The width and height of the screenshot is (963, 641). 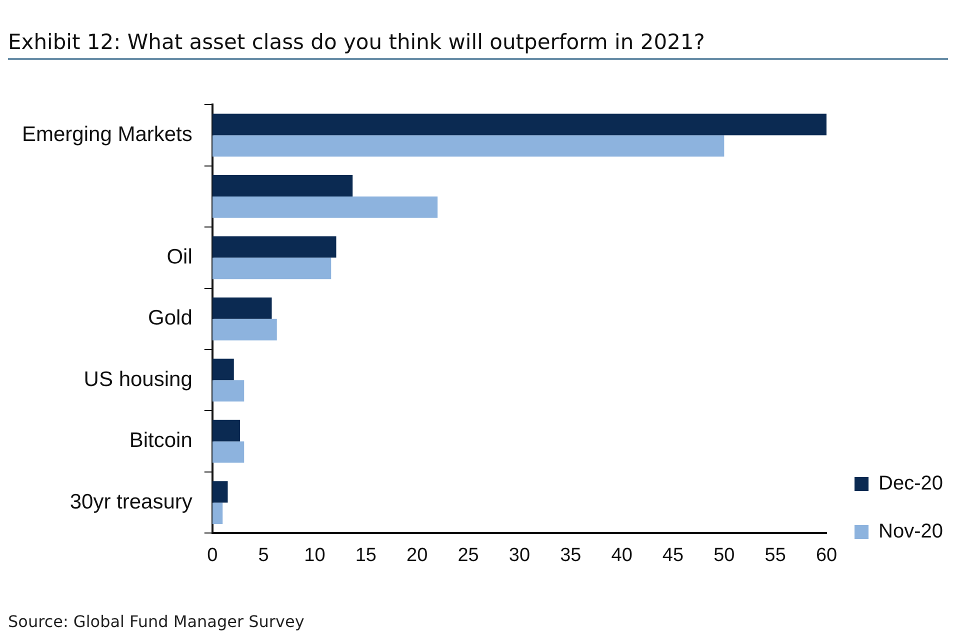 I want to click on x-tick-label: 25, so click(x=468, y=555).